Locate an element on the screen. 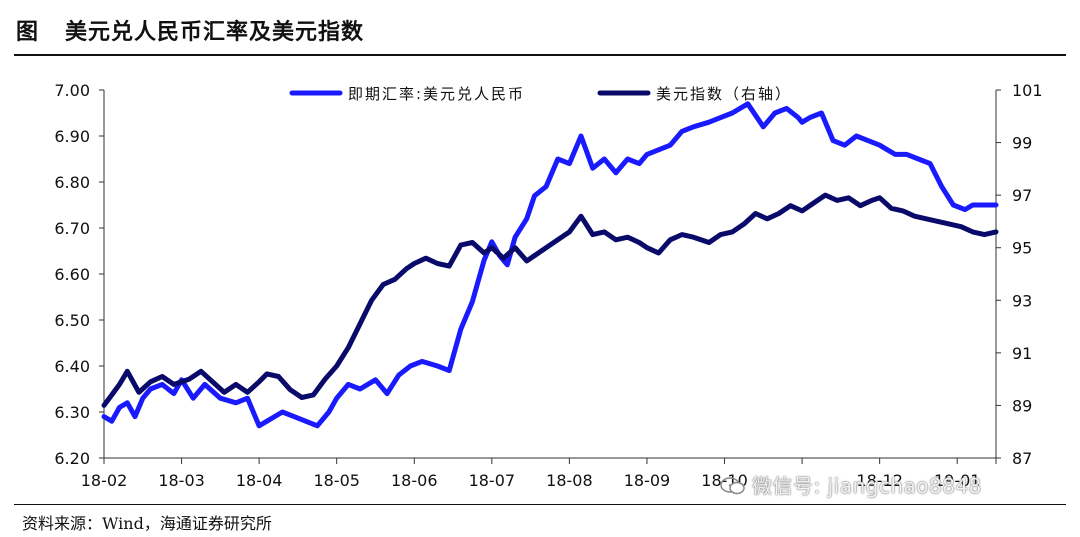 The height and width of the screenshot is (537, 1080). chart-header: 图美元兑人民币汇率及美元指数 is located at coordinates (540, 28).